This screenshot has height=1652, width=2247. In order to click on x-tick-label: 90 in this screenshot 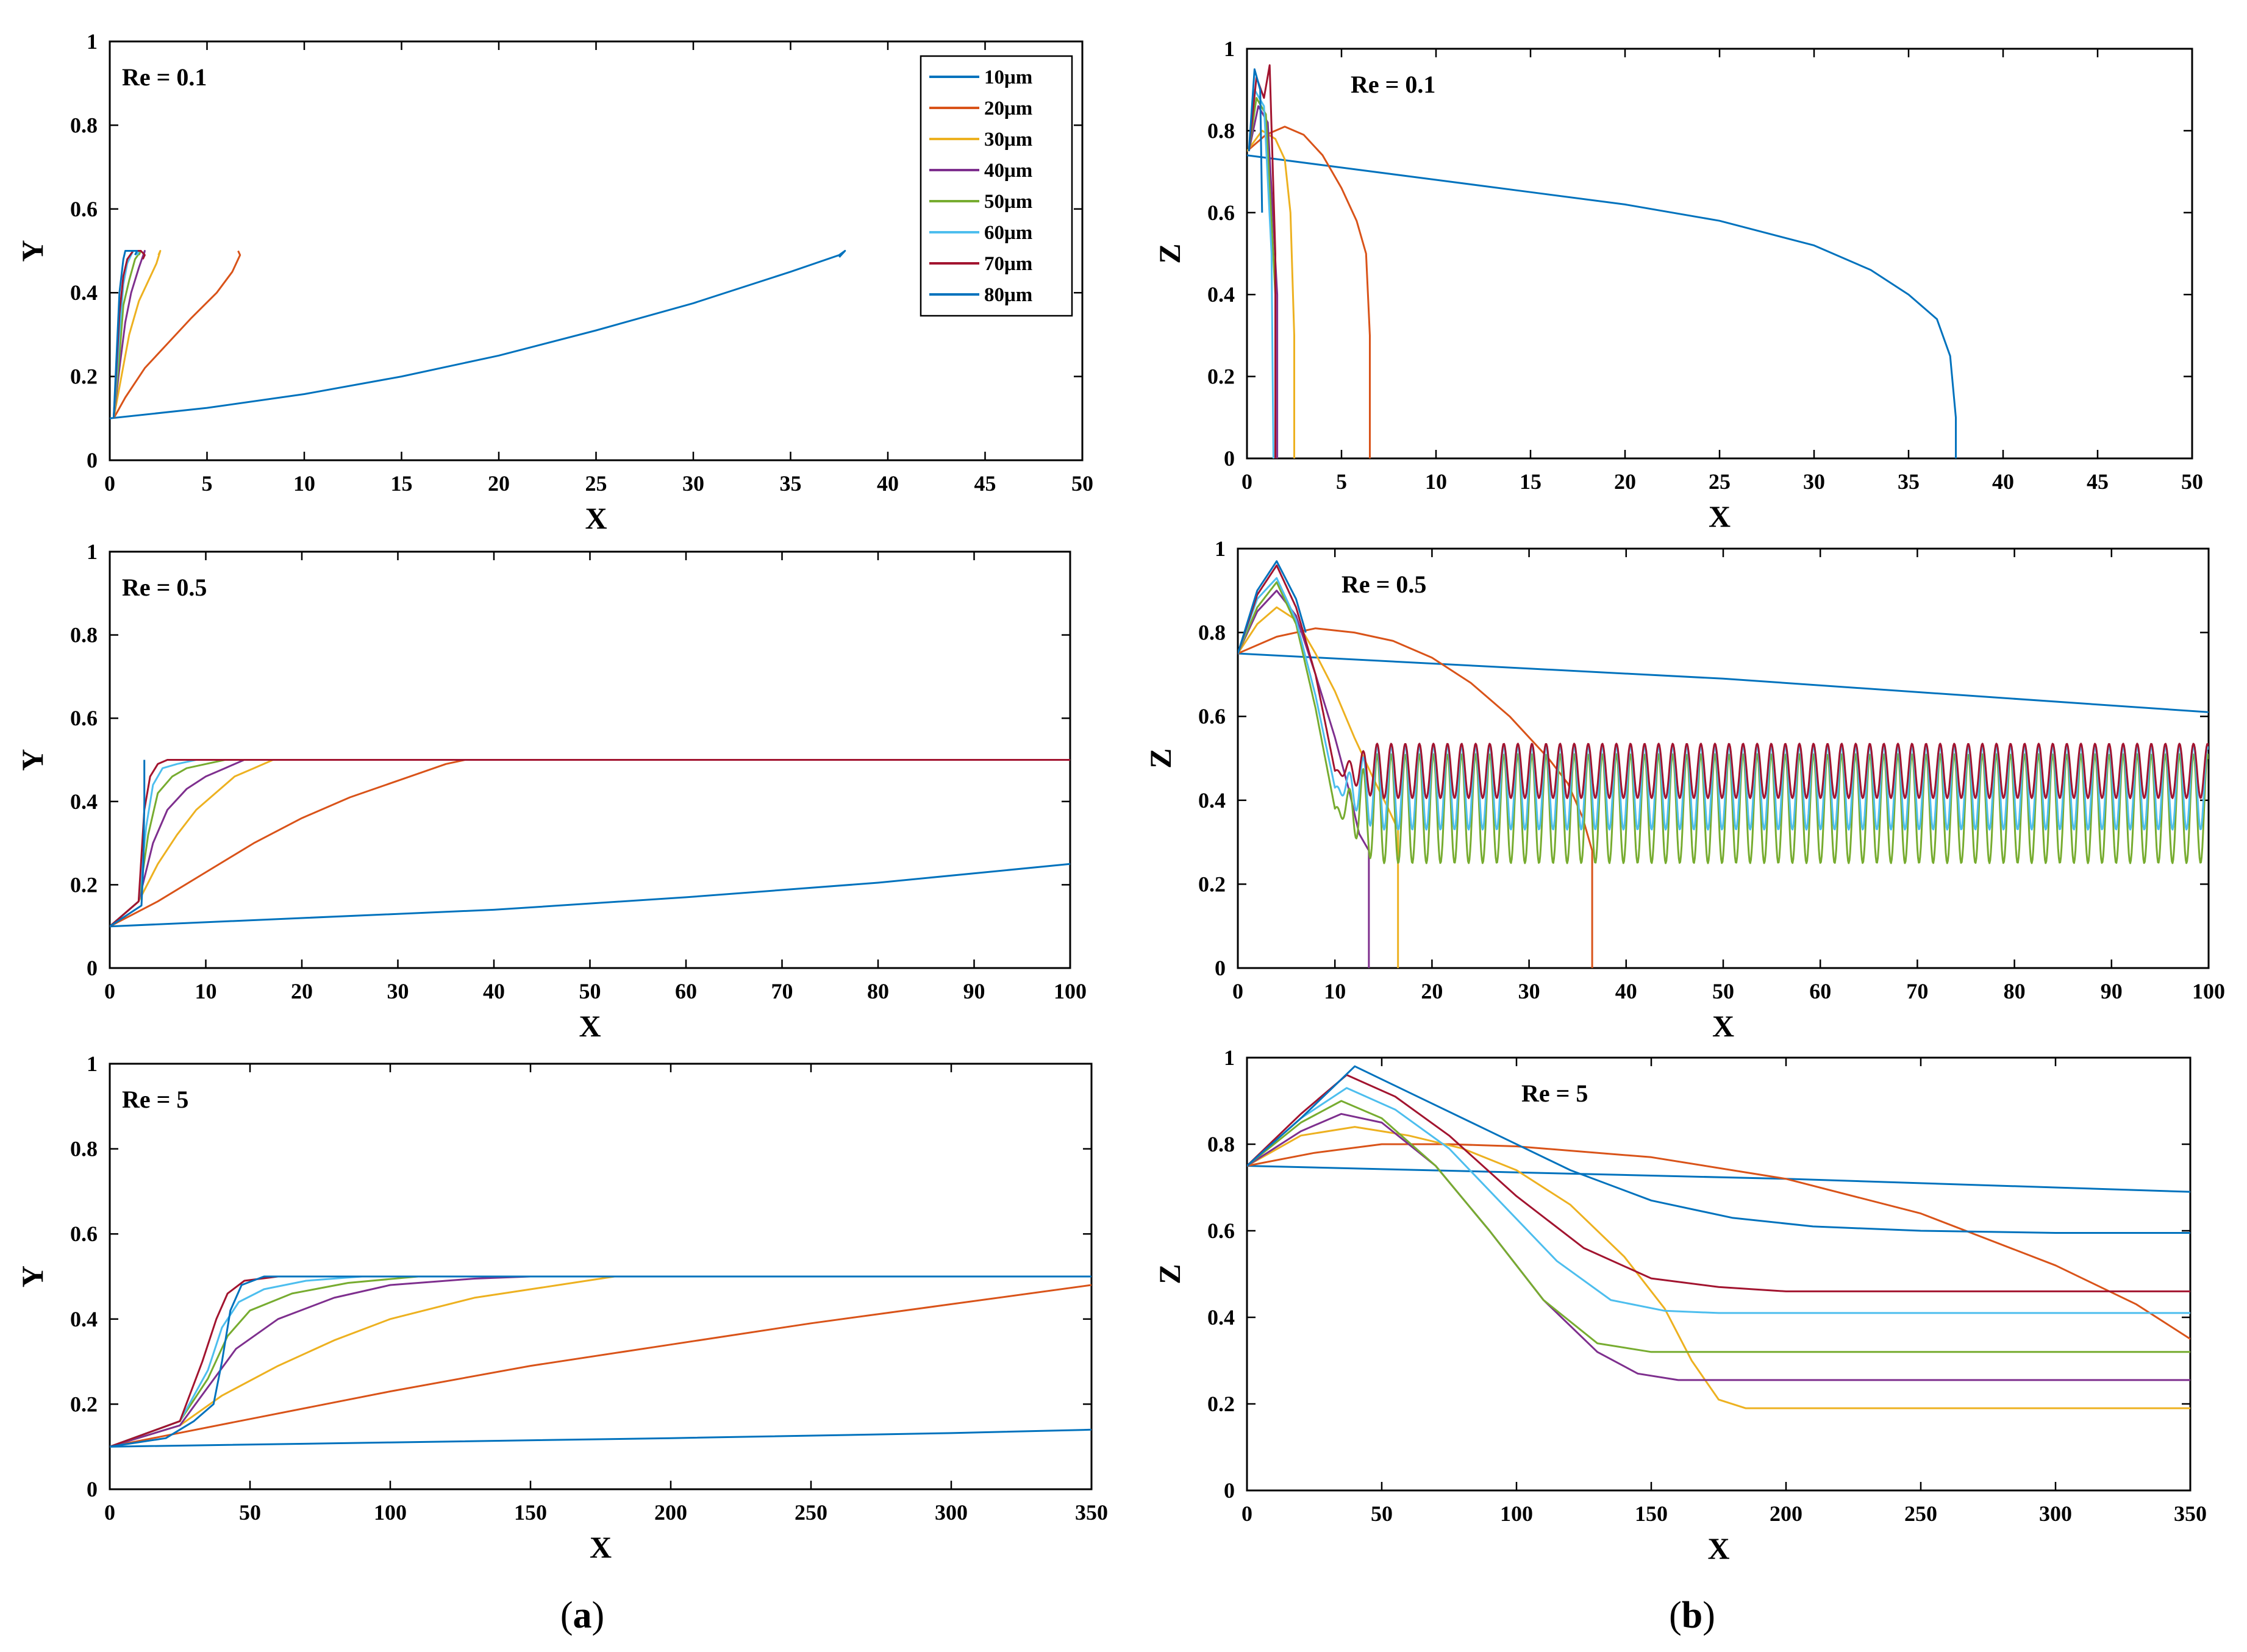, I will do `click(974, 991)`.